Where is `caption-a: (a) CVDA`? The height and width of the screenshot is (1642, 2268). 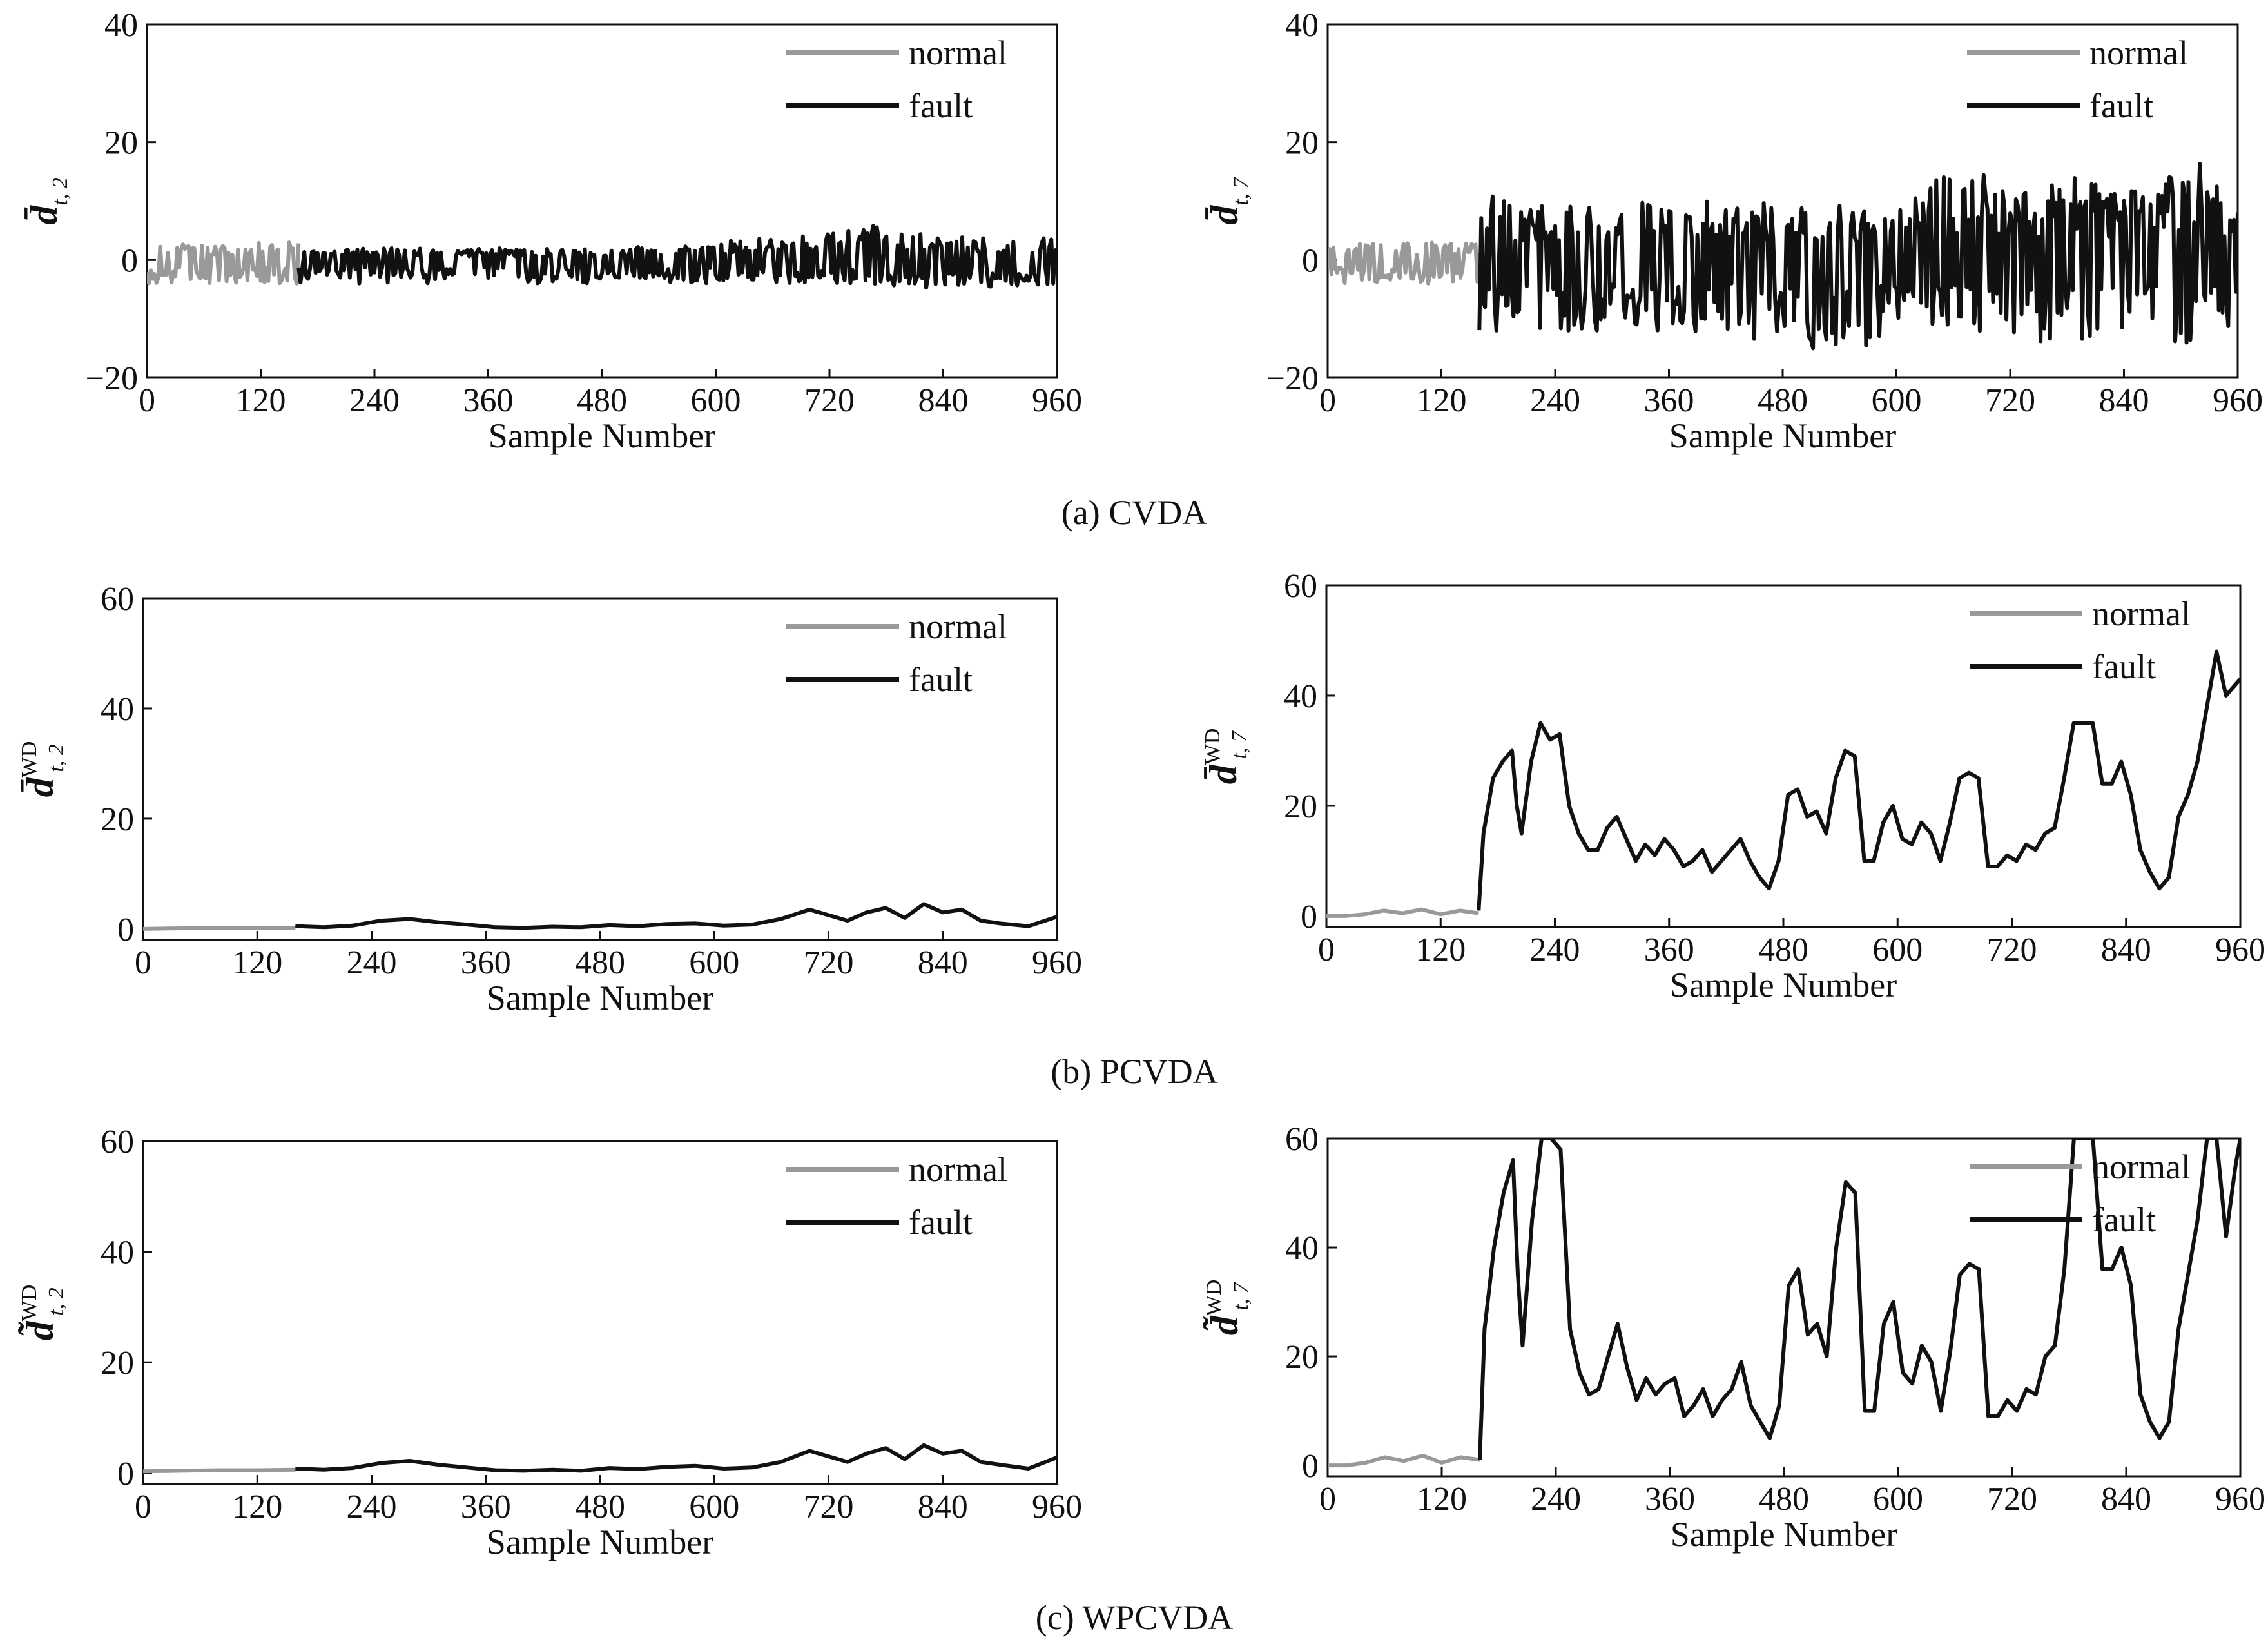
caption-a: (a) CVDA is located at coordinates (1134, 512).